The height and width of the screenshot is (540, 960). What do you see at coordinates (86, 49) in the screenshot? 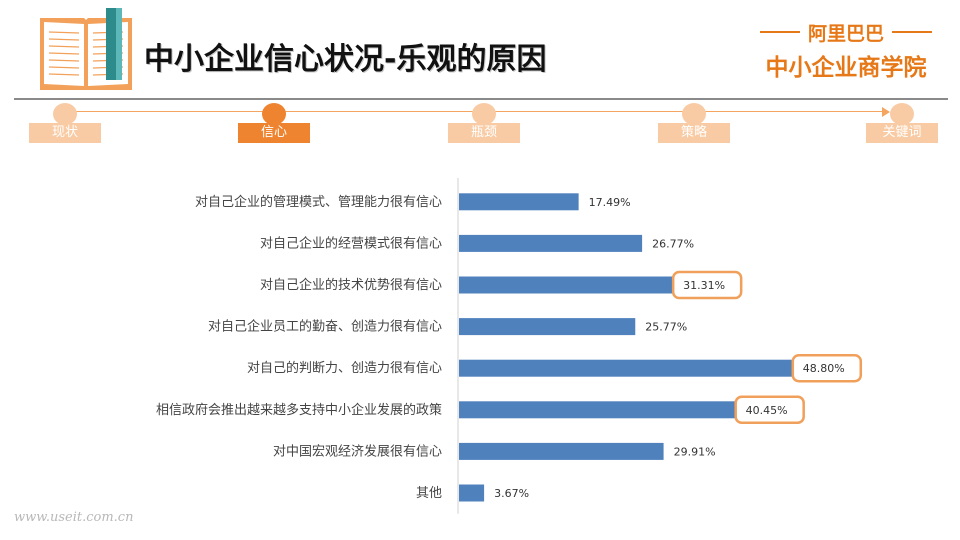
I see `book-icon` at bounding box center [86, 49].